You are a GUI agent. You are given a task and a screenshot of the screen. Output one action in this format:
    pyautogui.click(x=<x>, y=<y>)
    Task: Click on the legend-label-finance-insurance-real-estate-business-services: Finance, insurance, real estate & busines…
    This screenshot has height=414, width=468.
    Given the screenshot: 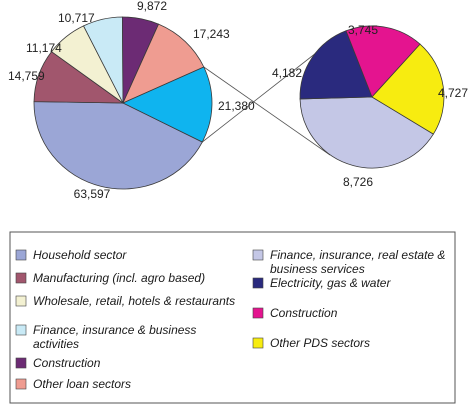 What is the action you would take?
    pyautogui.click(x=357, y=262)
    